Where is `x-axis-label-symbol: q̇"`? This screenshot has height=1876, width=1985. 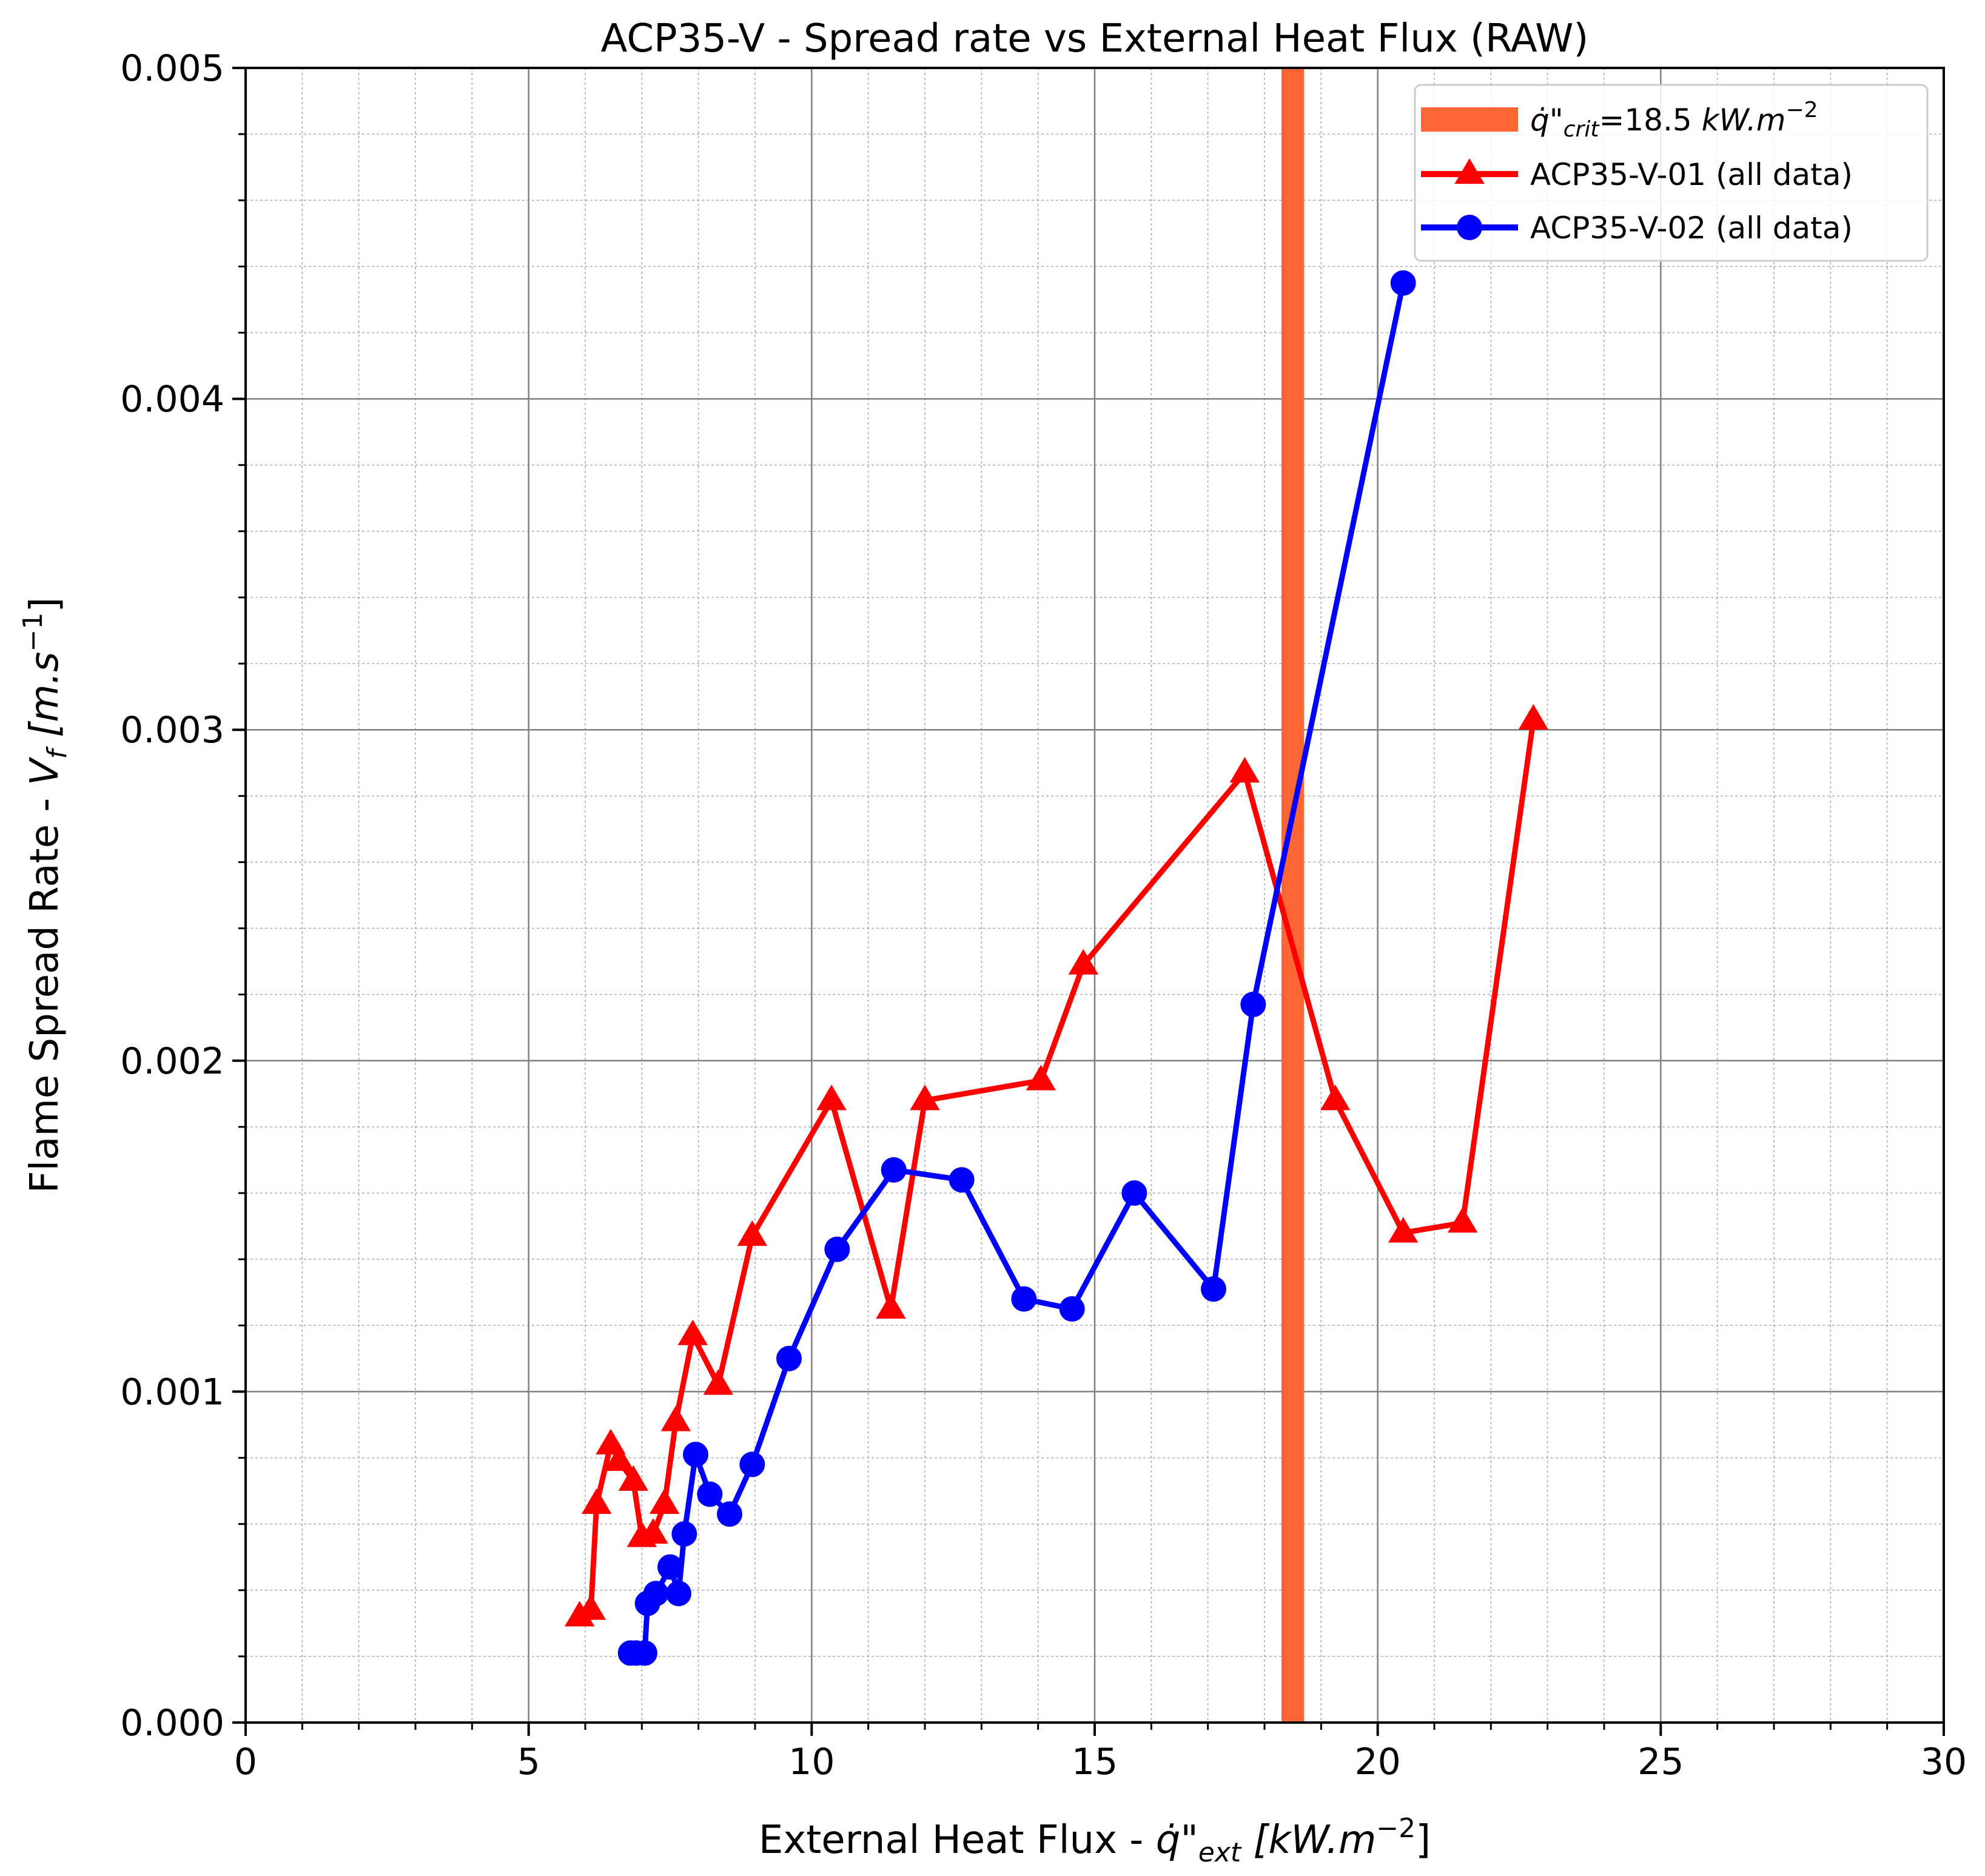
x-axis-label-symbol: q̇" is located at coordinates (1177, 1840).